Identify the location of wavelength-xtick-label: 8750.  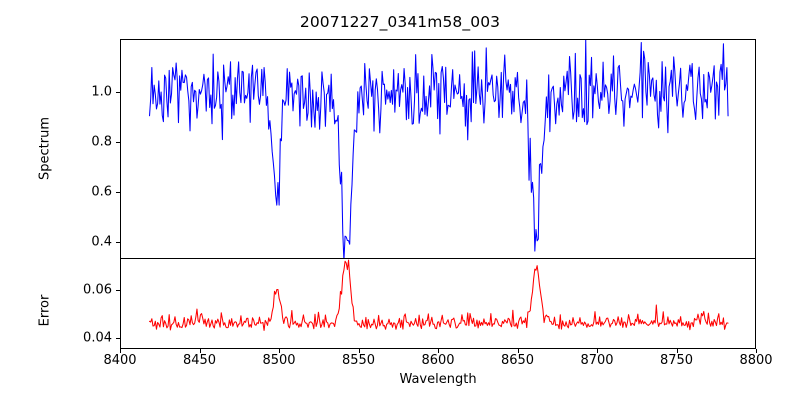
(676, 360).